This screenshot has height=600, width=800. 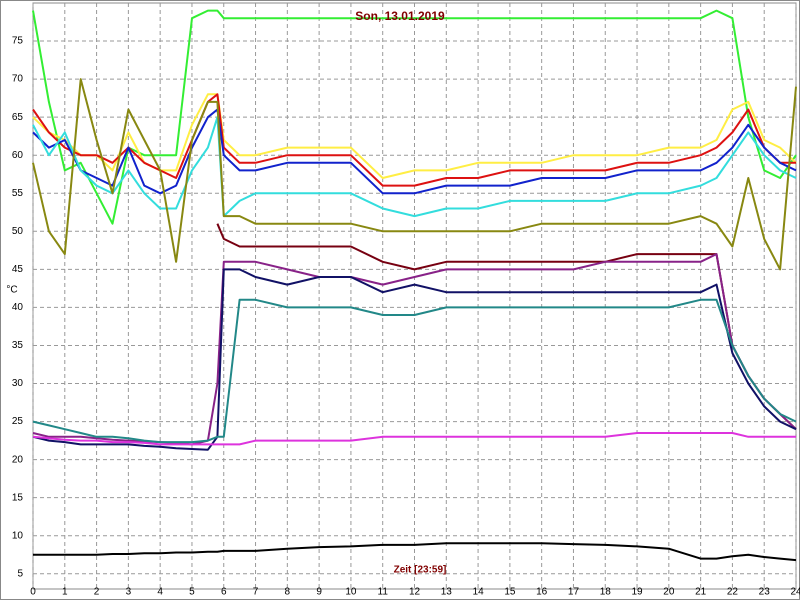 What do you see at coordinates (18, 269) in the screenshot?
I see `y-tick-label: 45` at bounding box center [18, 269].